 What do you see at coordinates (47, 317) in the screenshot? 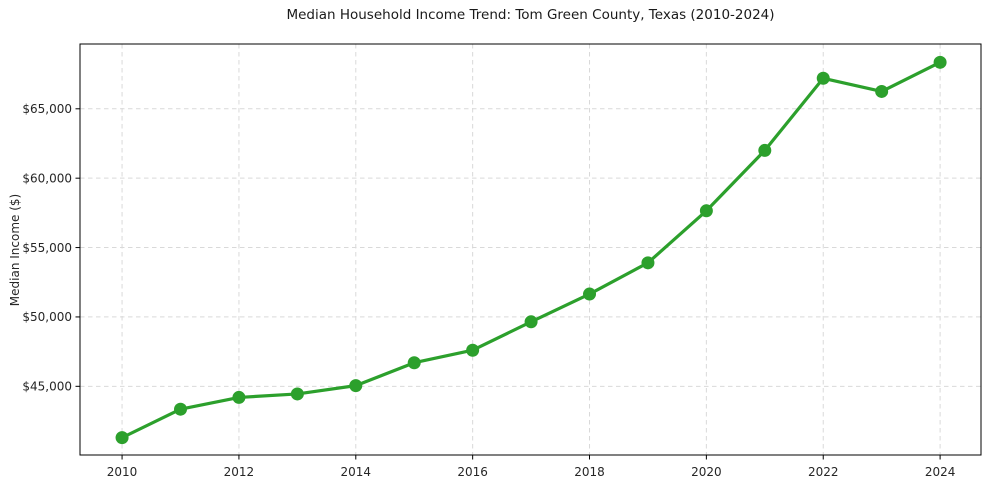
I see `y-tick-label: $50,000` at bounding box center [47, 317].